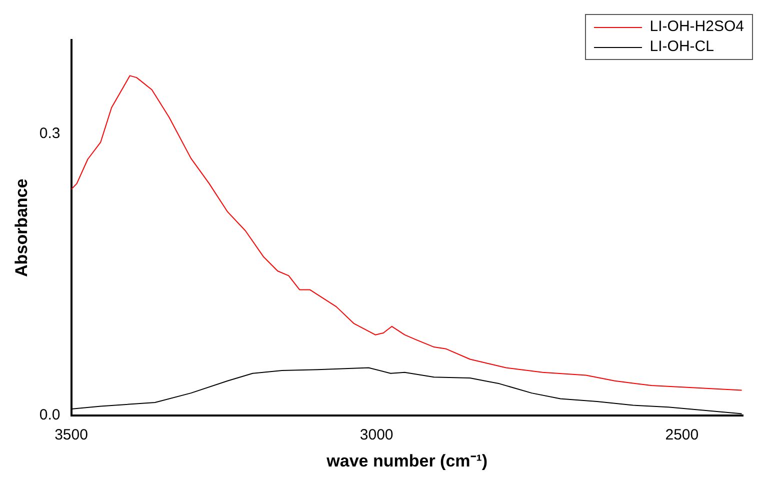 The image size is (761, 484). I want to click on x-tick-label: 3000, so click(377, 435).